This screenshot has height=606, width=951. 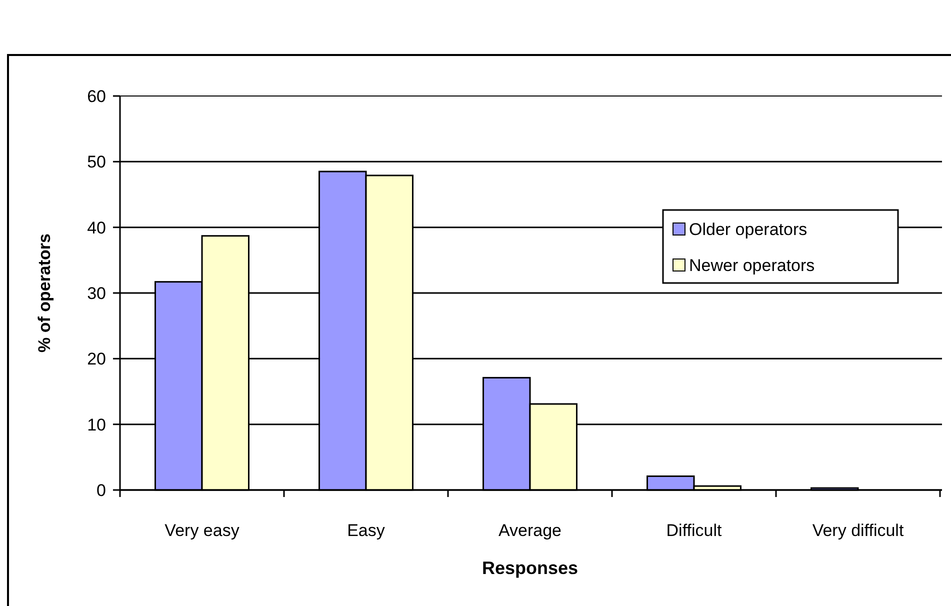 What do you see at coordinates (96, 359) in the screenshot?
I see `y-tick-label: 20` at bounding box center [96, 359].